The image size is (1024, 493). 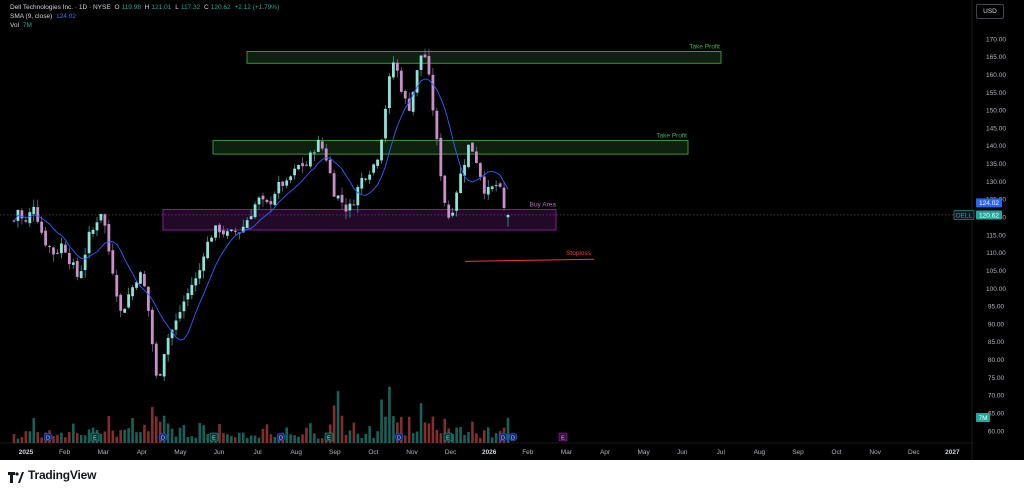 I want to click on sma-price-badge, so click(x=989, y=203).